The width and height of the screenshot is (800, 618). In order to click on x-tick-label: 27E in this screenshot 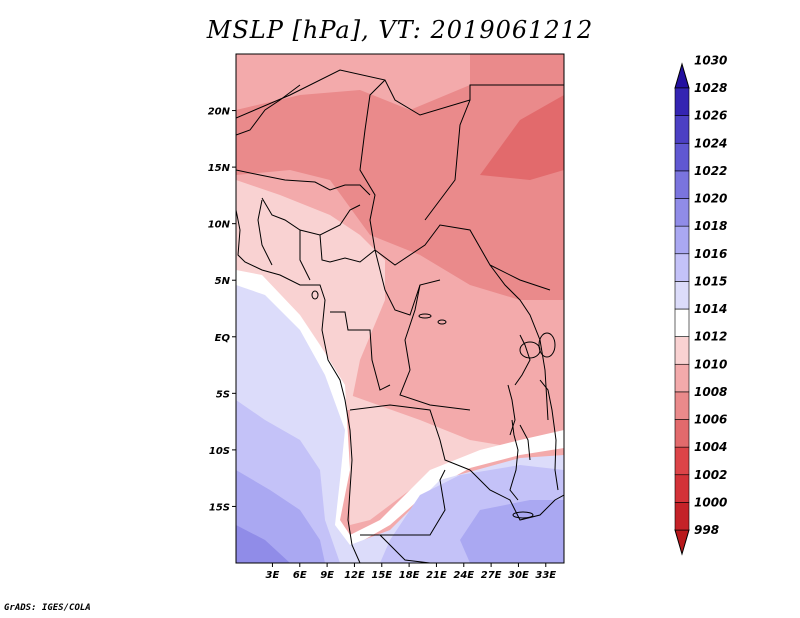, I will do `click(491, 575)`.